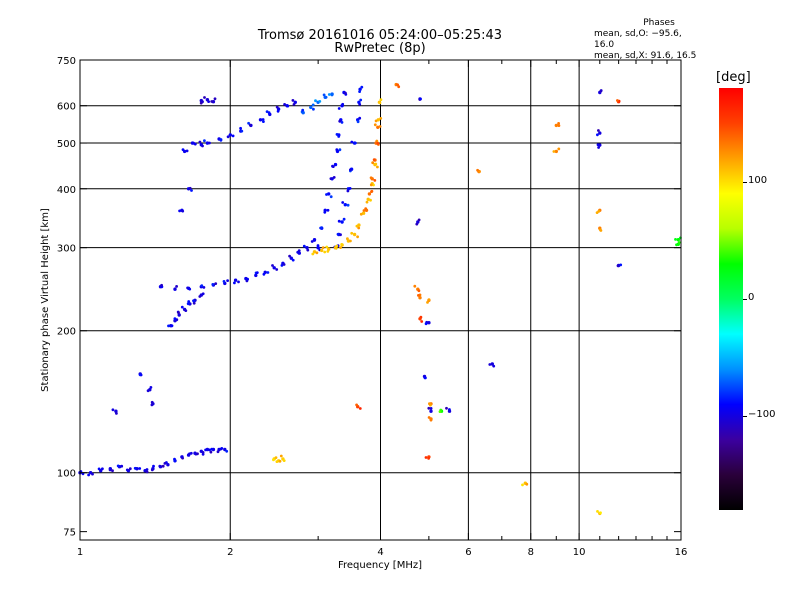 The height and width of the screenshot is (600, 800). What do you see at coordinates (380, 48) in the screenshot?
I see `chart-subtitle: RwPretec (8p)` at bounding box center [380, 48].